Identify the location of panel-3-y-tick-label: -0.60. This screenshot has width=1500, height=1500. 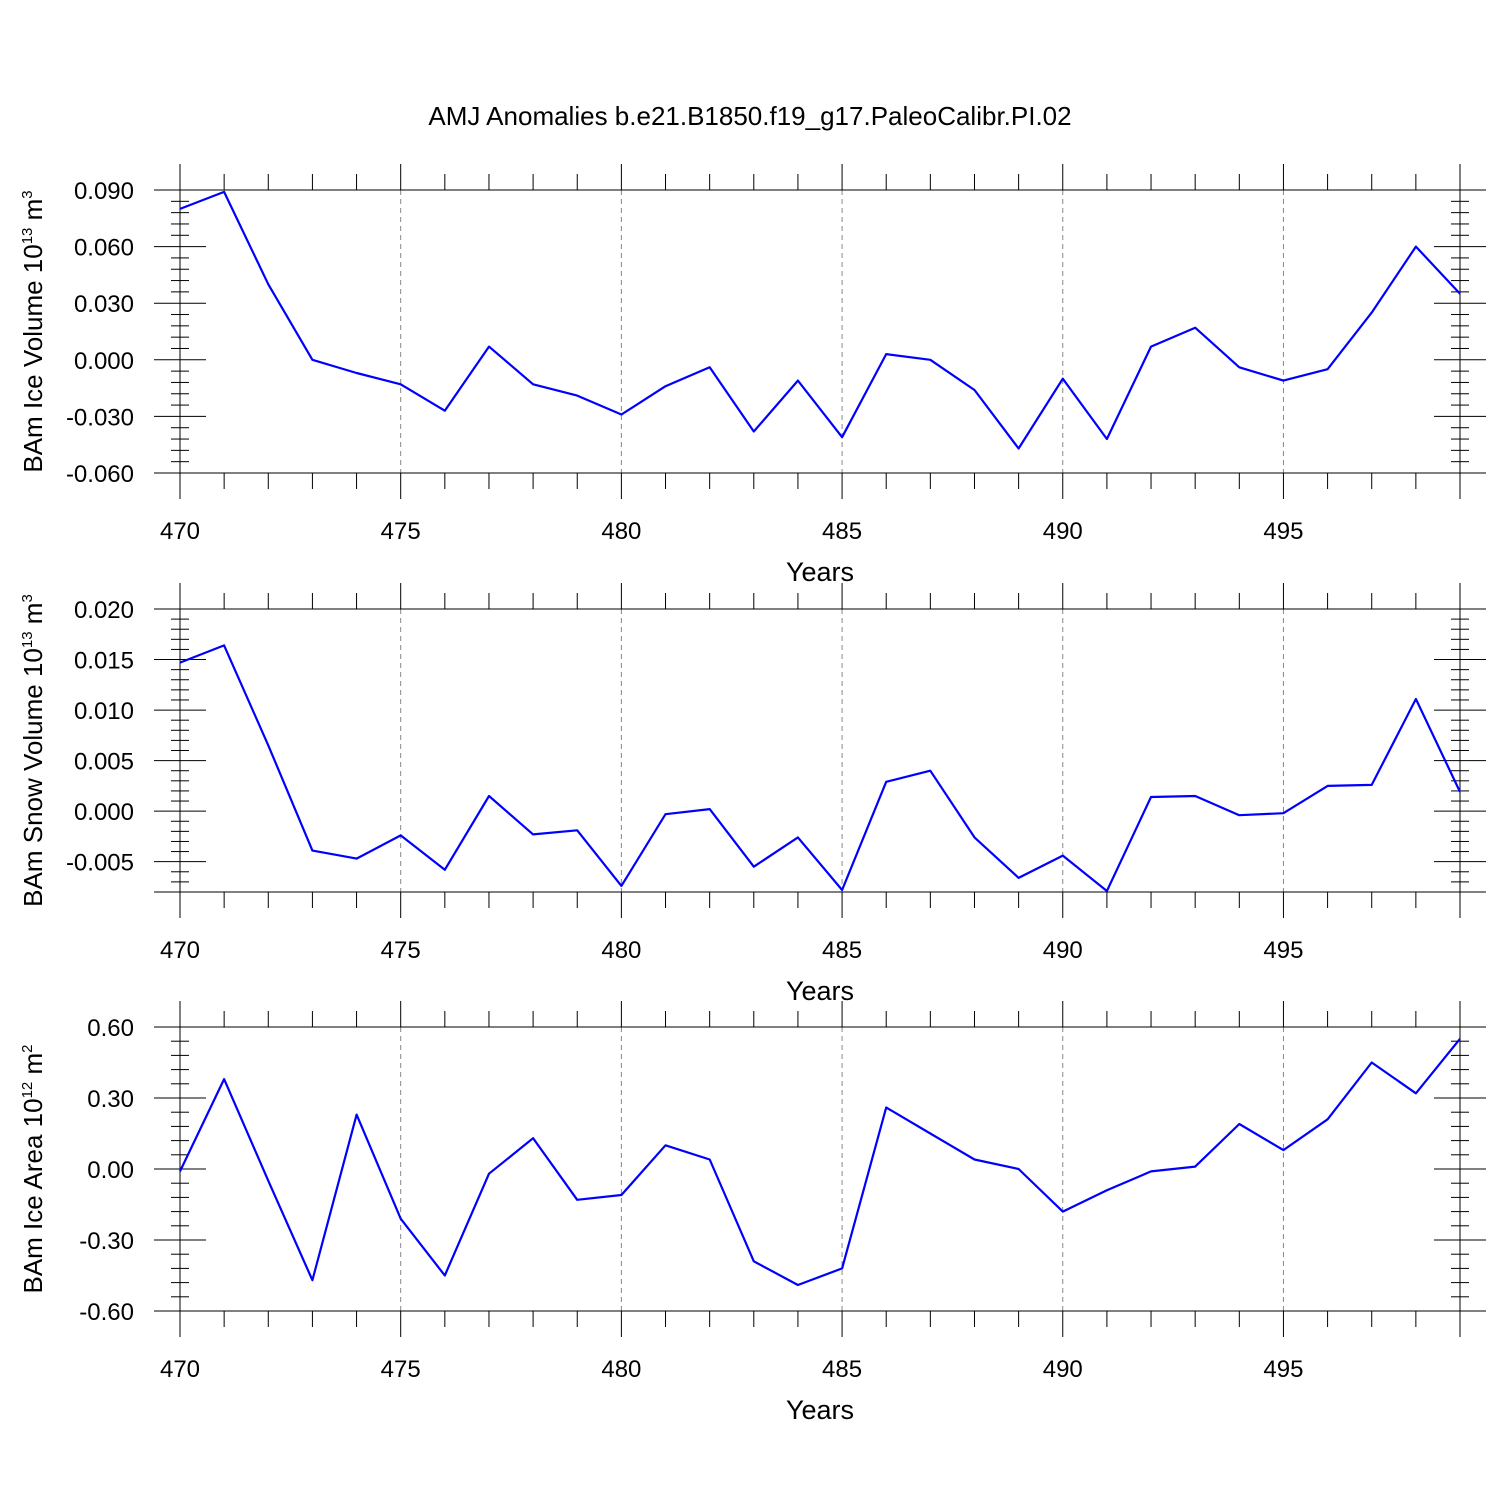
(106, 1312).